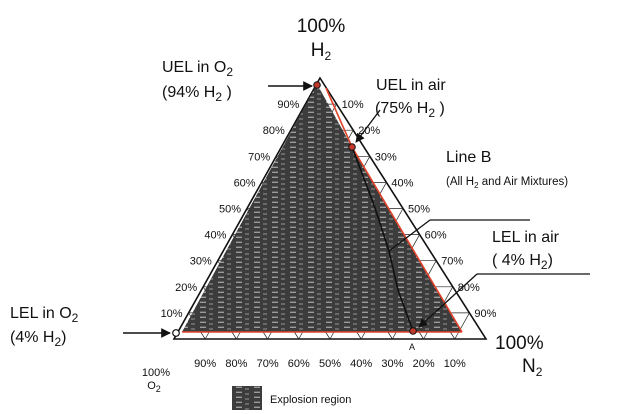  What do you see at coordinates (369, 131) in the screenshot?
I see `right-tick-label: 20%` at bounding box center [369, 131].